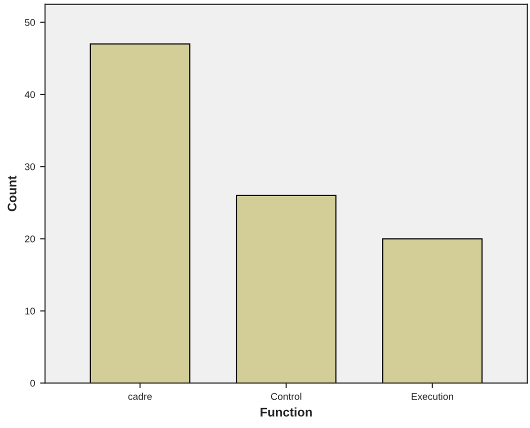 Image resolution: width=530 pixels, height=428 pixels. Describe the element at coordinates (286, 396) in the screenshot. I see `x-tick-label: Control` at that location.